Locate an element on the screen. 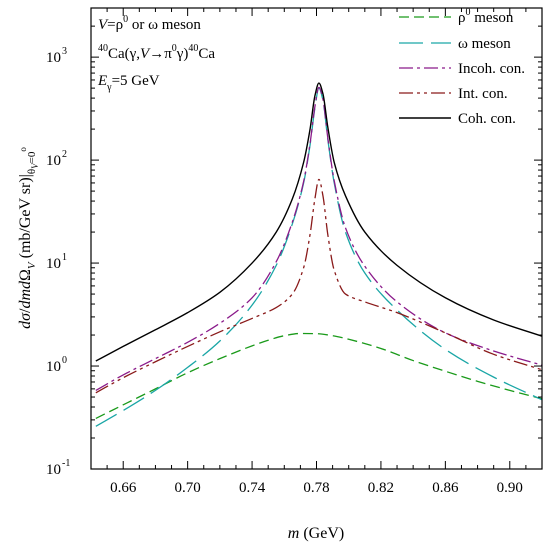  x-tick-label: 0.86 is located at coordinates (445, 488).